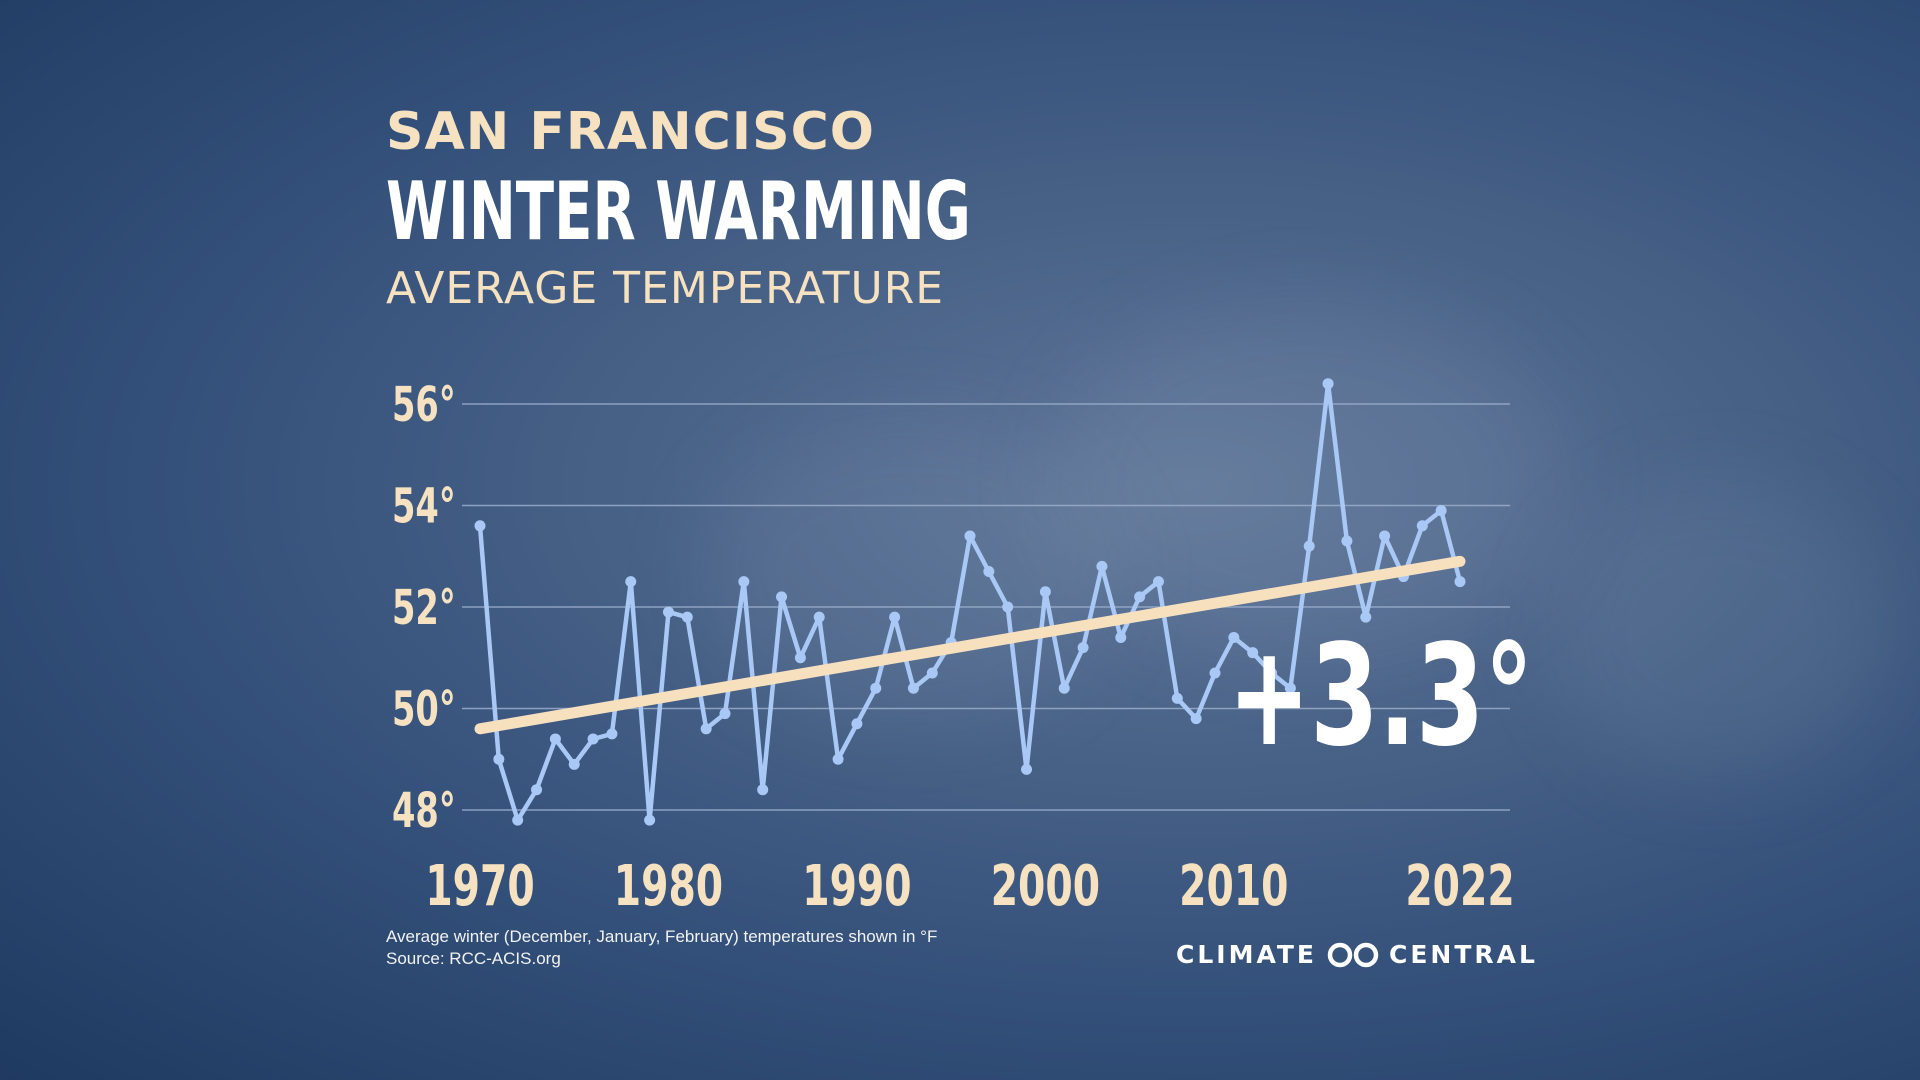  What do you see at coordinates (424, 812) in the screenshot?
I see `y-tick-label: 48°` at bounding box center [424, 812].